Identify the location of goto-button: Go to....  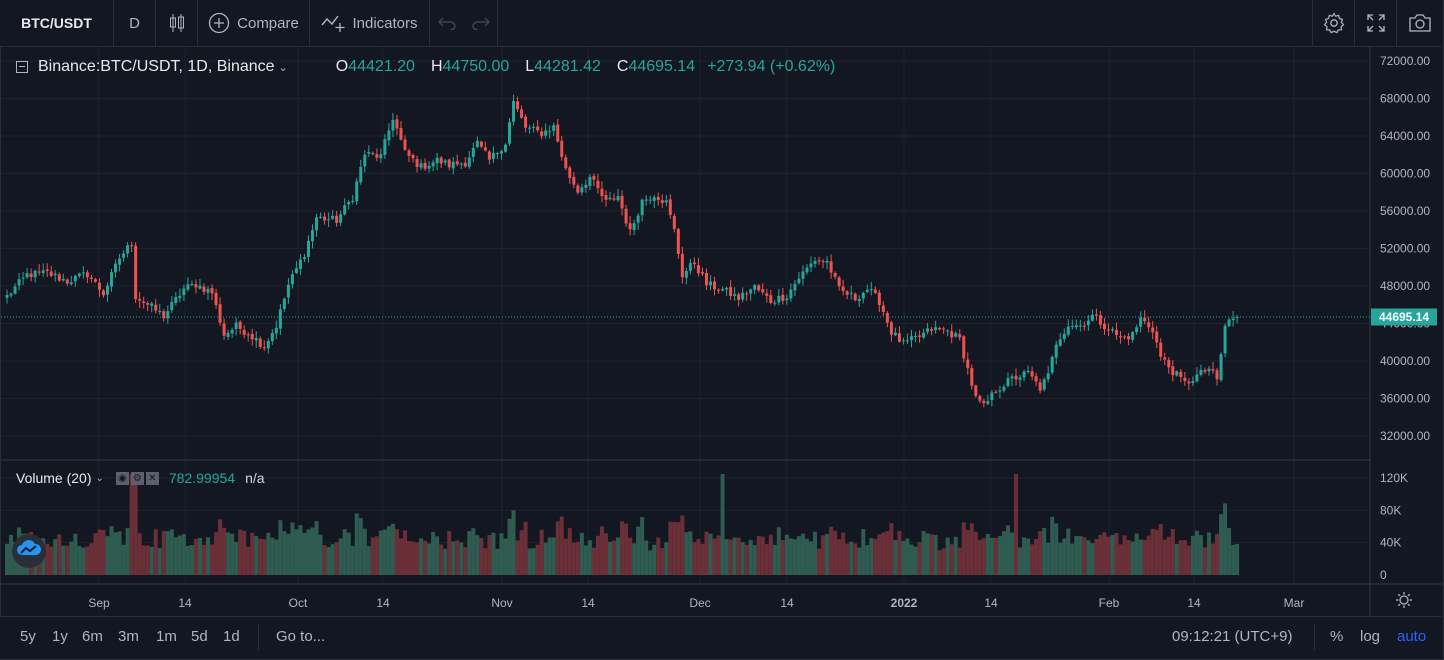
(301, 636).